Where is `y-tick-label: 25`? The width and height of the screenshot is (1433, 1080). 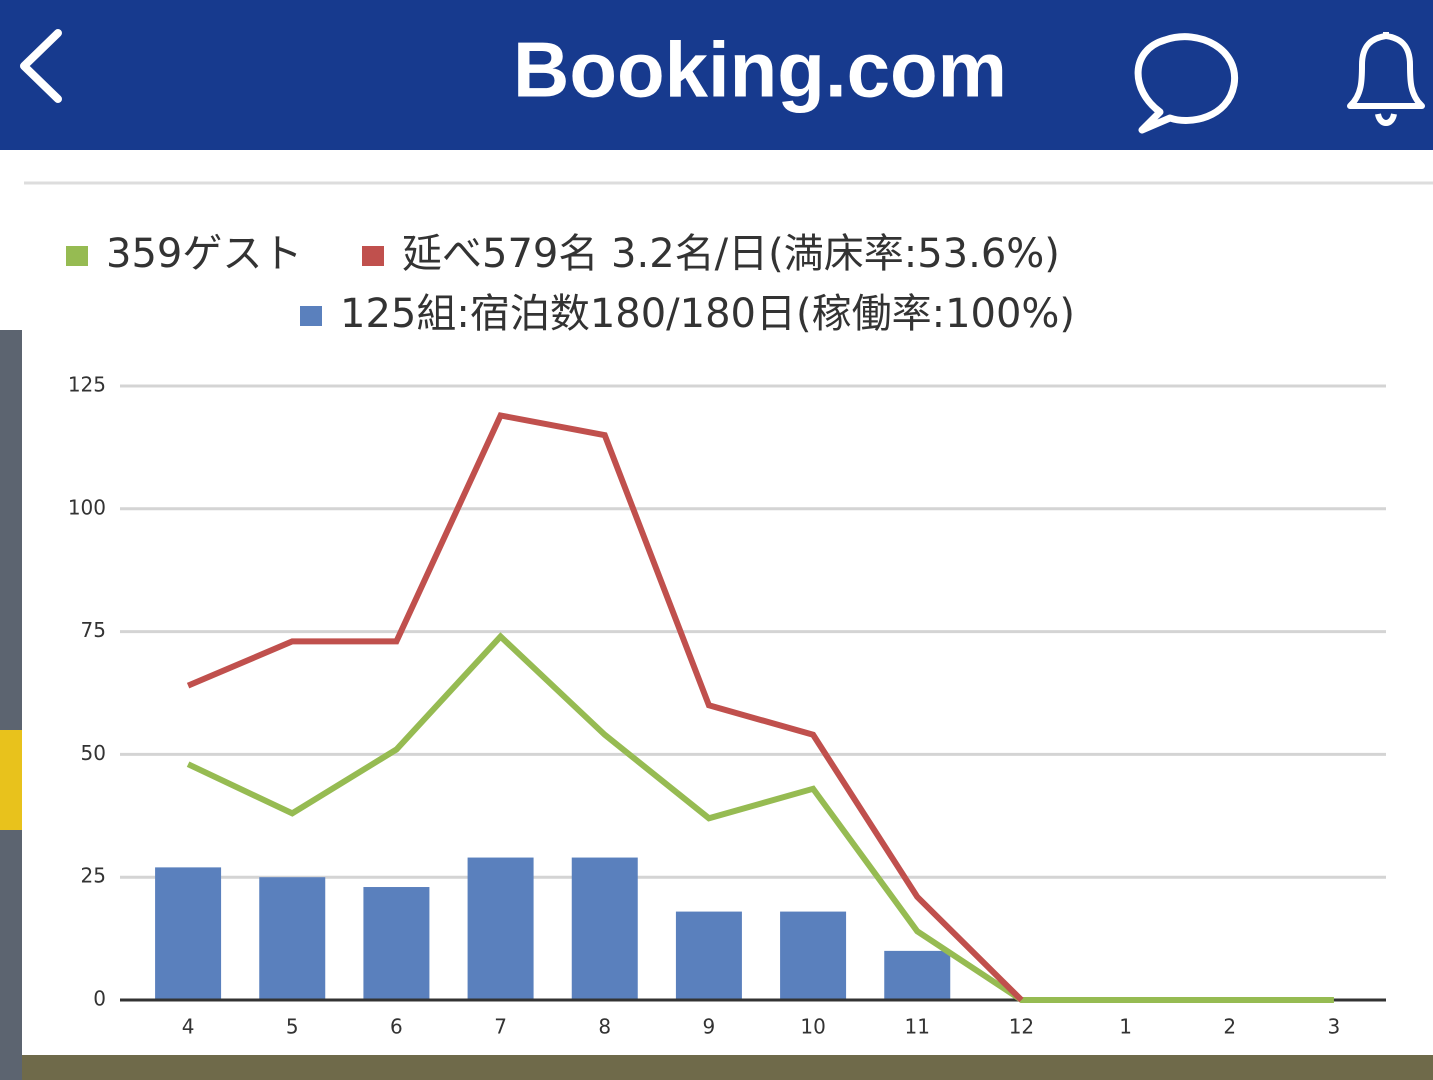 y-tick-label: 25 is located at coordinates (93, 876).